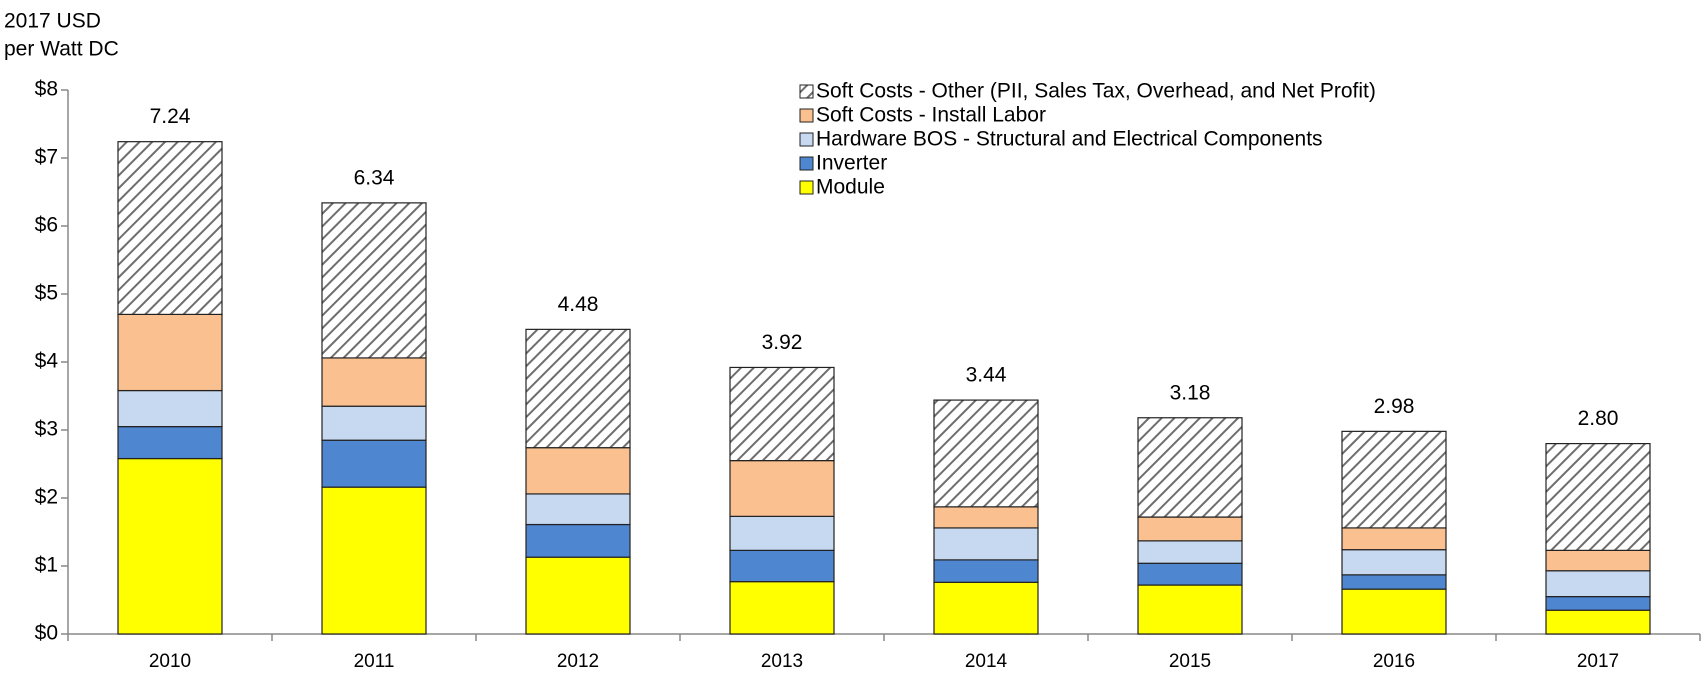  Describe the element at coordinates (46, 89) in the screenshot. I see `y-tick-label: $8` at that location.